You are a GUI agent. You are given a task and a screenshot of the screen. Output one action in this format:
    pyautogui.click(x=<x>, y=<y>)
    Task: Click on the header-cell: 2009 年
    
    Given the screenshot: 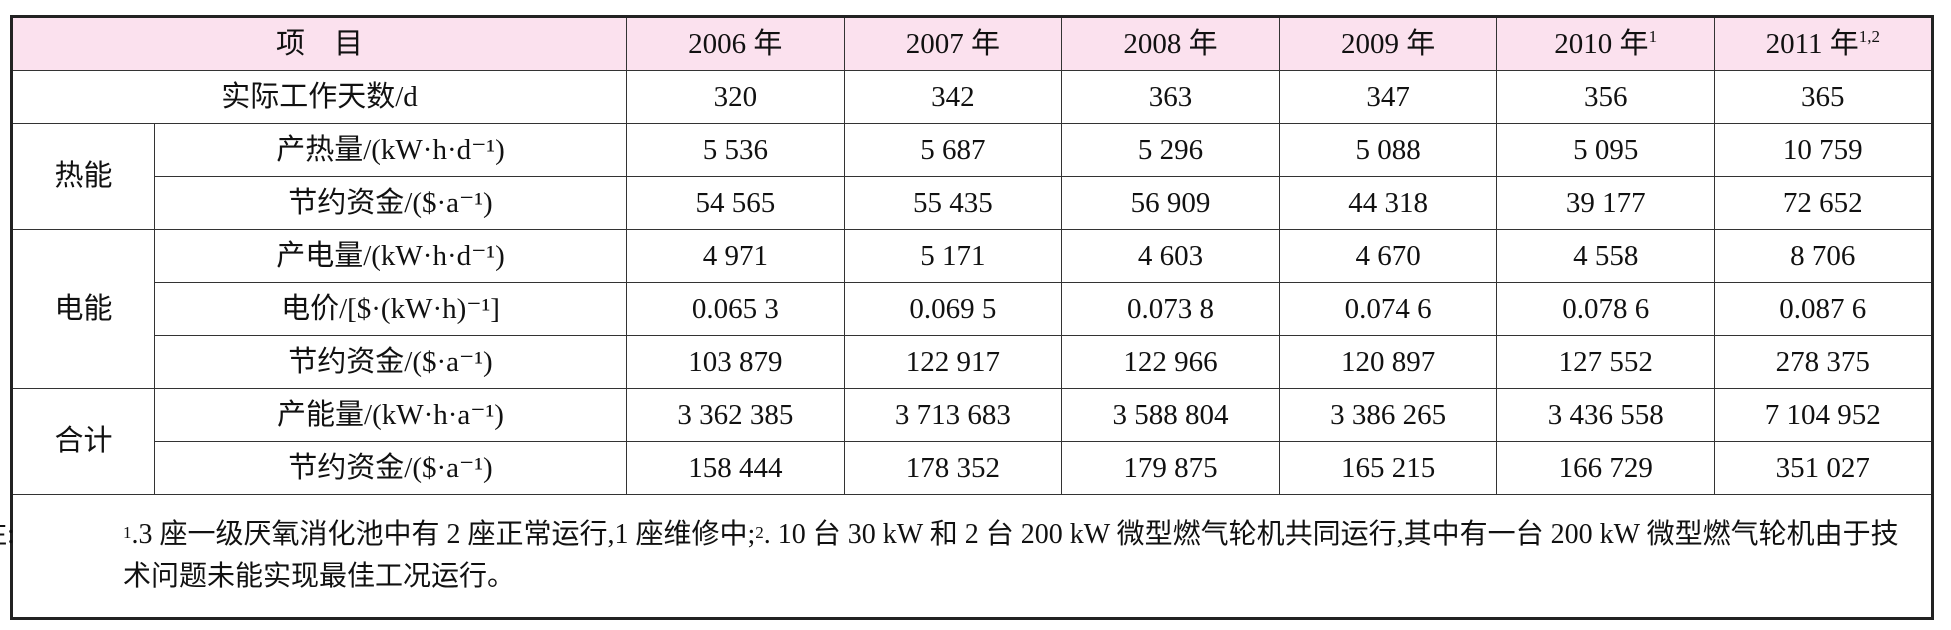 What is the action you would take?
    pyautogui.click(x=1388, y=43)
    